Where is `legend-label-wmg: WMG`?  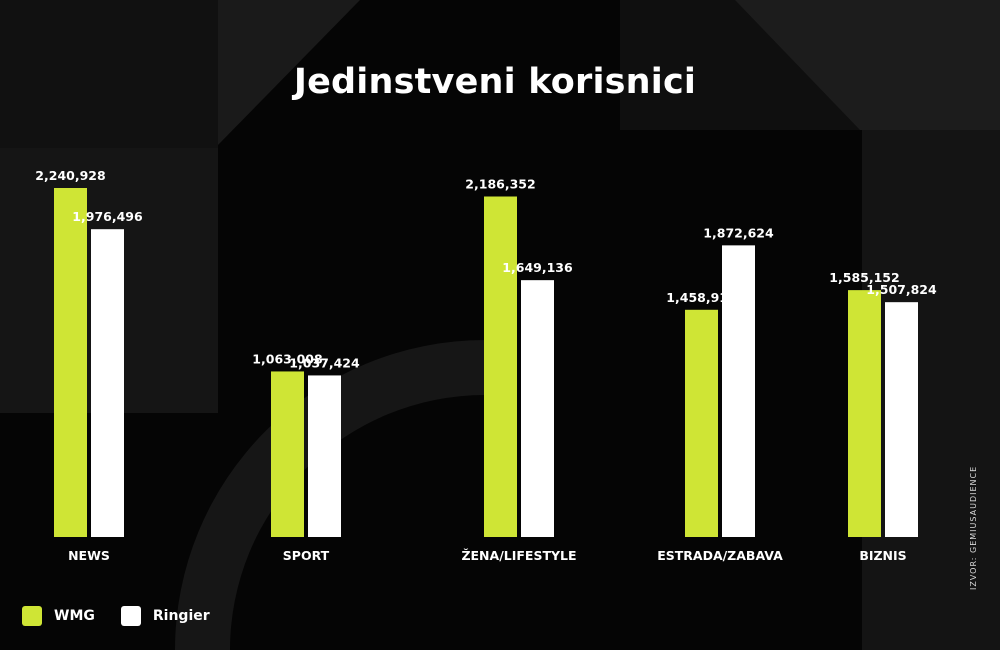
legend-label-wmg: WMG is located at coordinates (74, 616).